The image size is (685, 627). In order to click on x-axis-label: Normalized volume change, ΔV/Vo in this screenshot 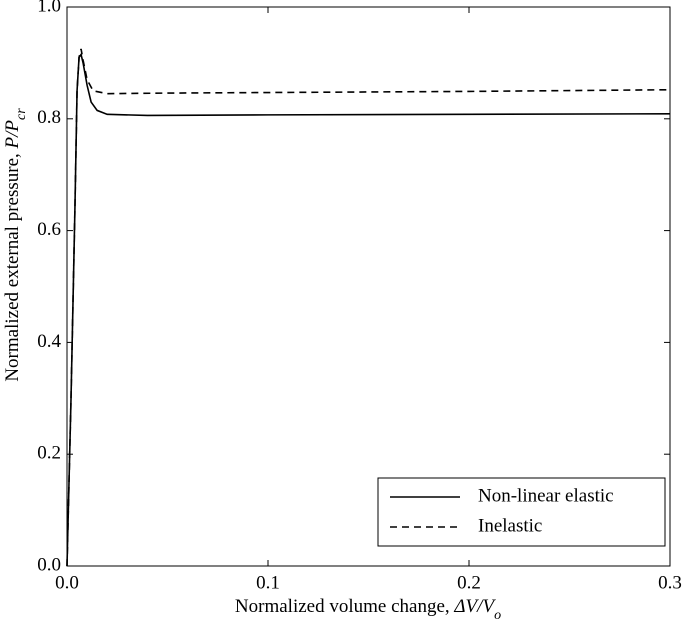, I will do `click(368, 609)`.